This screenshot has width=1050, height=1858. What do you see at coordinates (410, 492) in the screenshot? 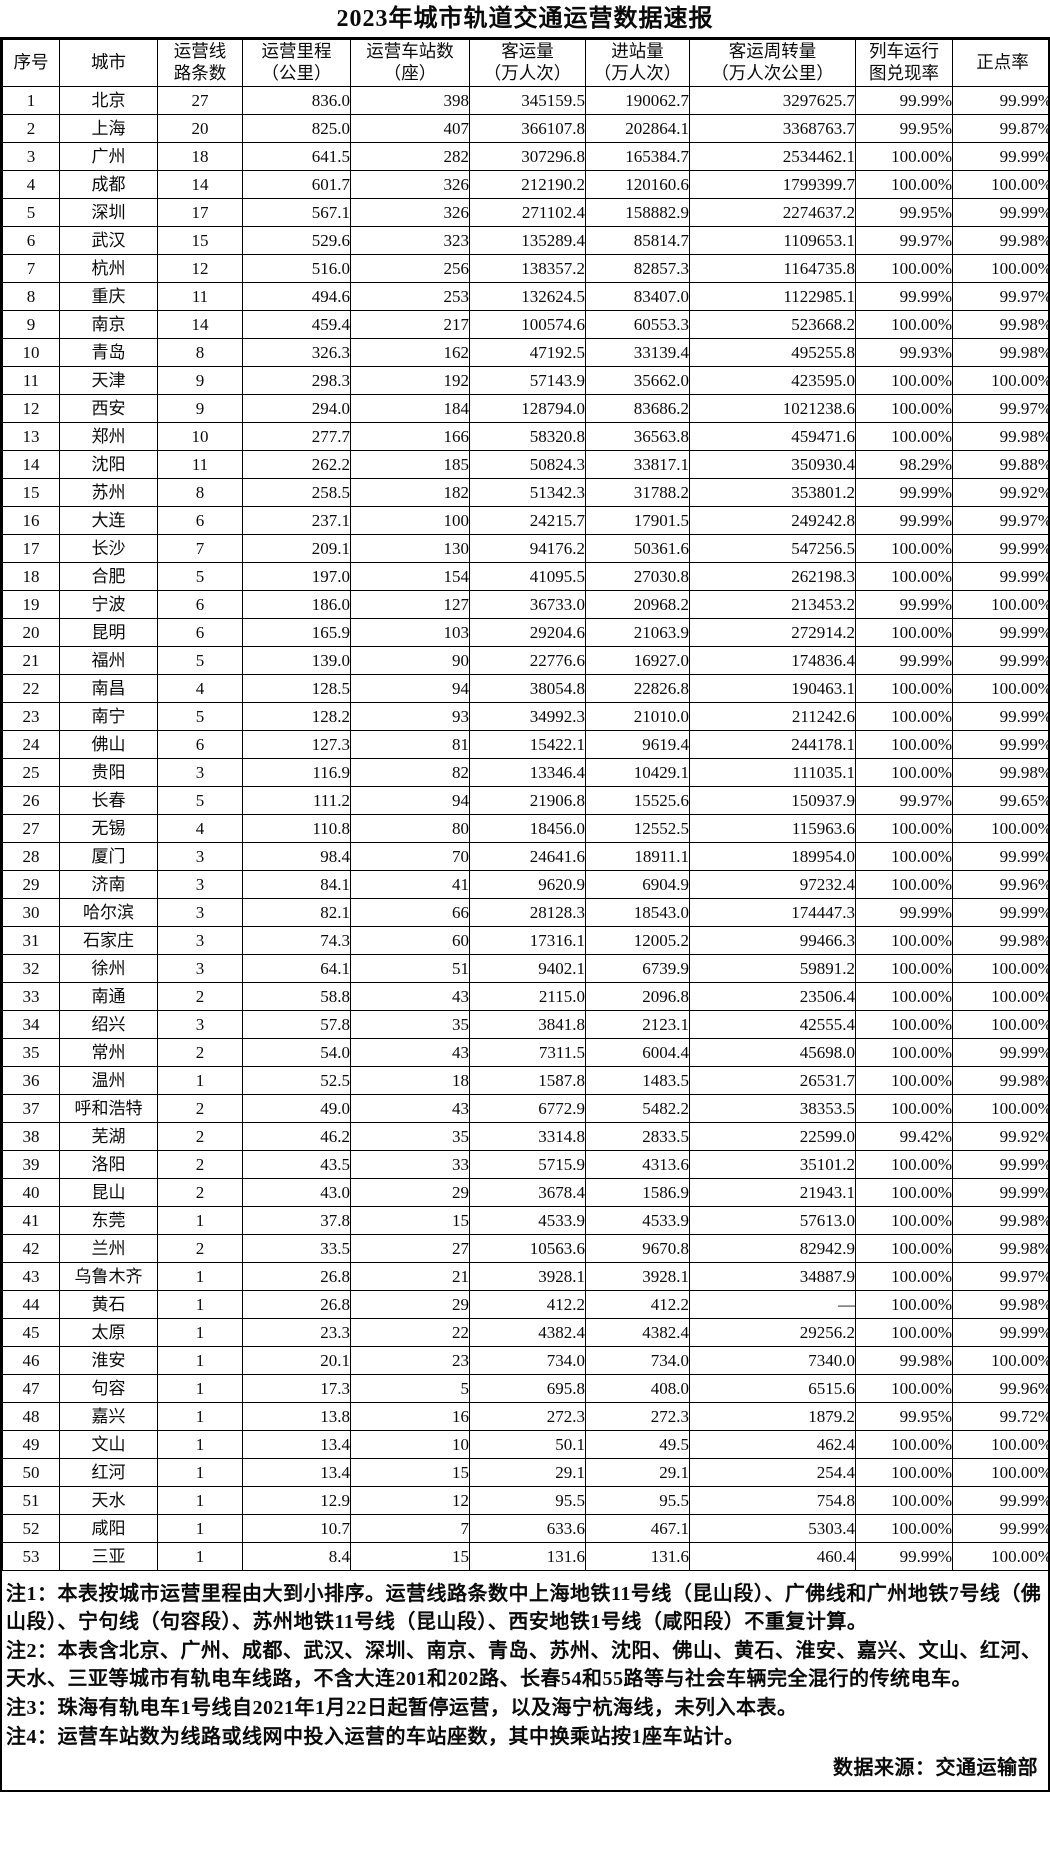
I see `table-cell: 182` at bounding box center [410, 492].